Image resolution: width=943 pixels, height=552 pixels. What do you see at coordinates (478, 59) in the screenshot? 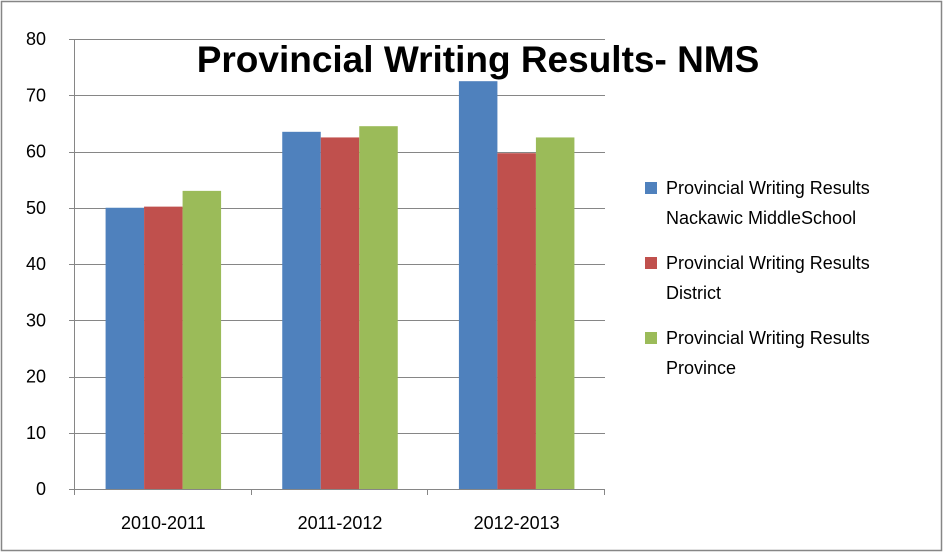
I see `chart-title: Provincial Writing Results- NMS` at bounding box center [478, 59].